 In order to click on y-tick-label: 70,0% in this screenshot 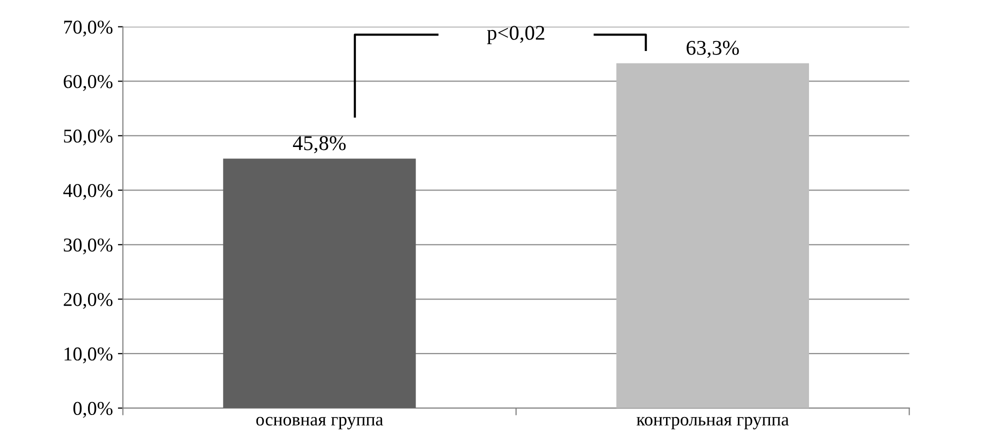, I will do `click(88, 28)`.